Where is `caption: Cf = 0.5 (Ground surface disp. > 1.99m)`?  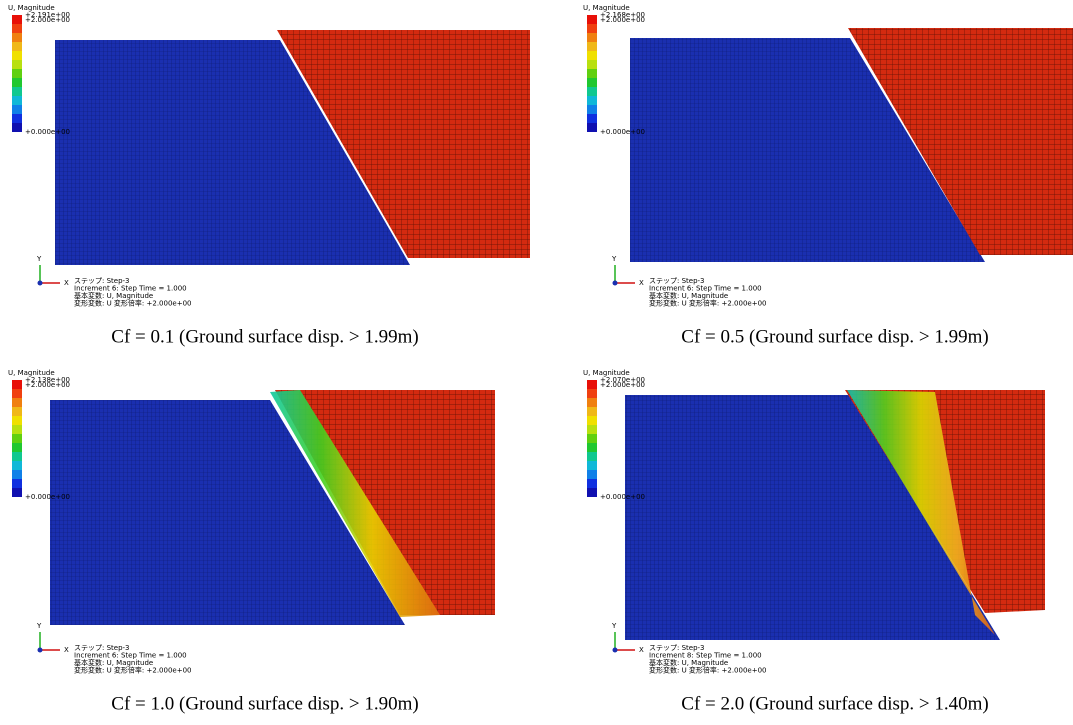 caption: Cf = 0.5 (Ground surface disp. > 1.99m) is located at coordinates (834, 336).